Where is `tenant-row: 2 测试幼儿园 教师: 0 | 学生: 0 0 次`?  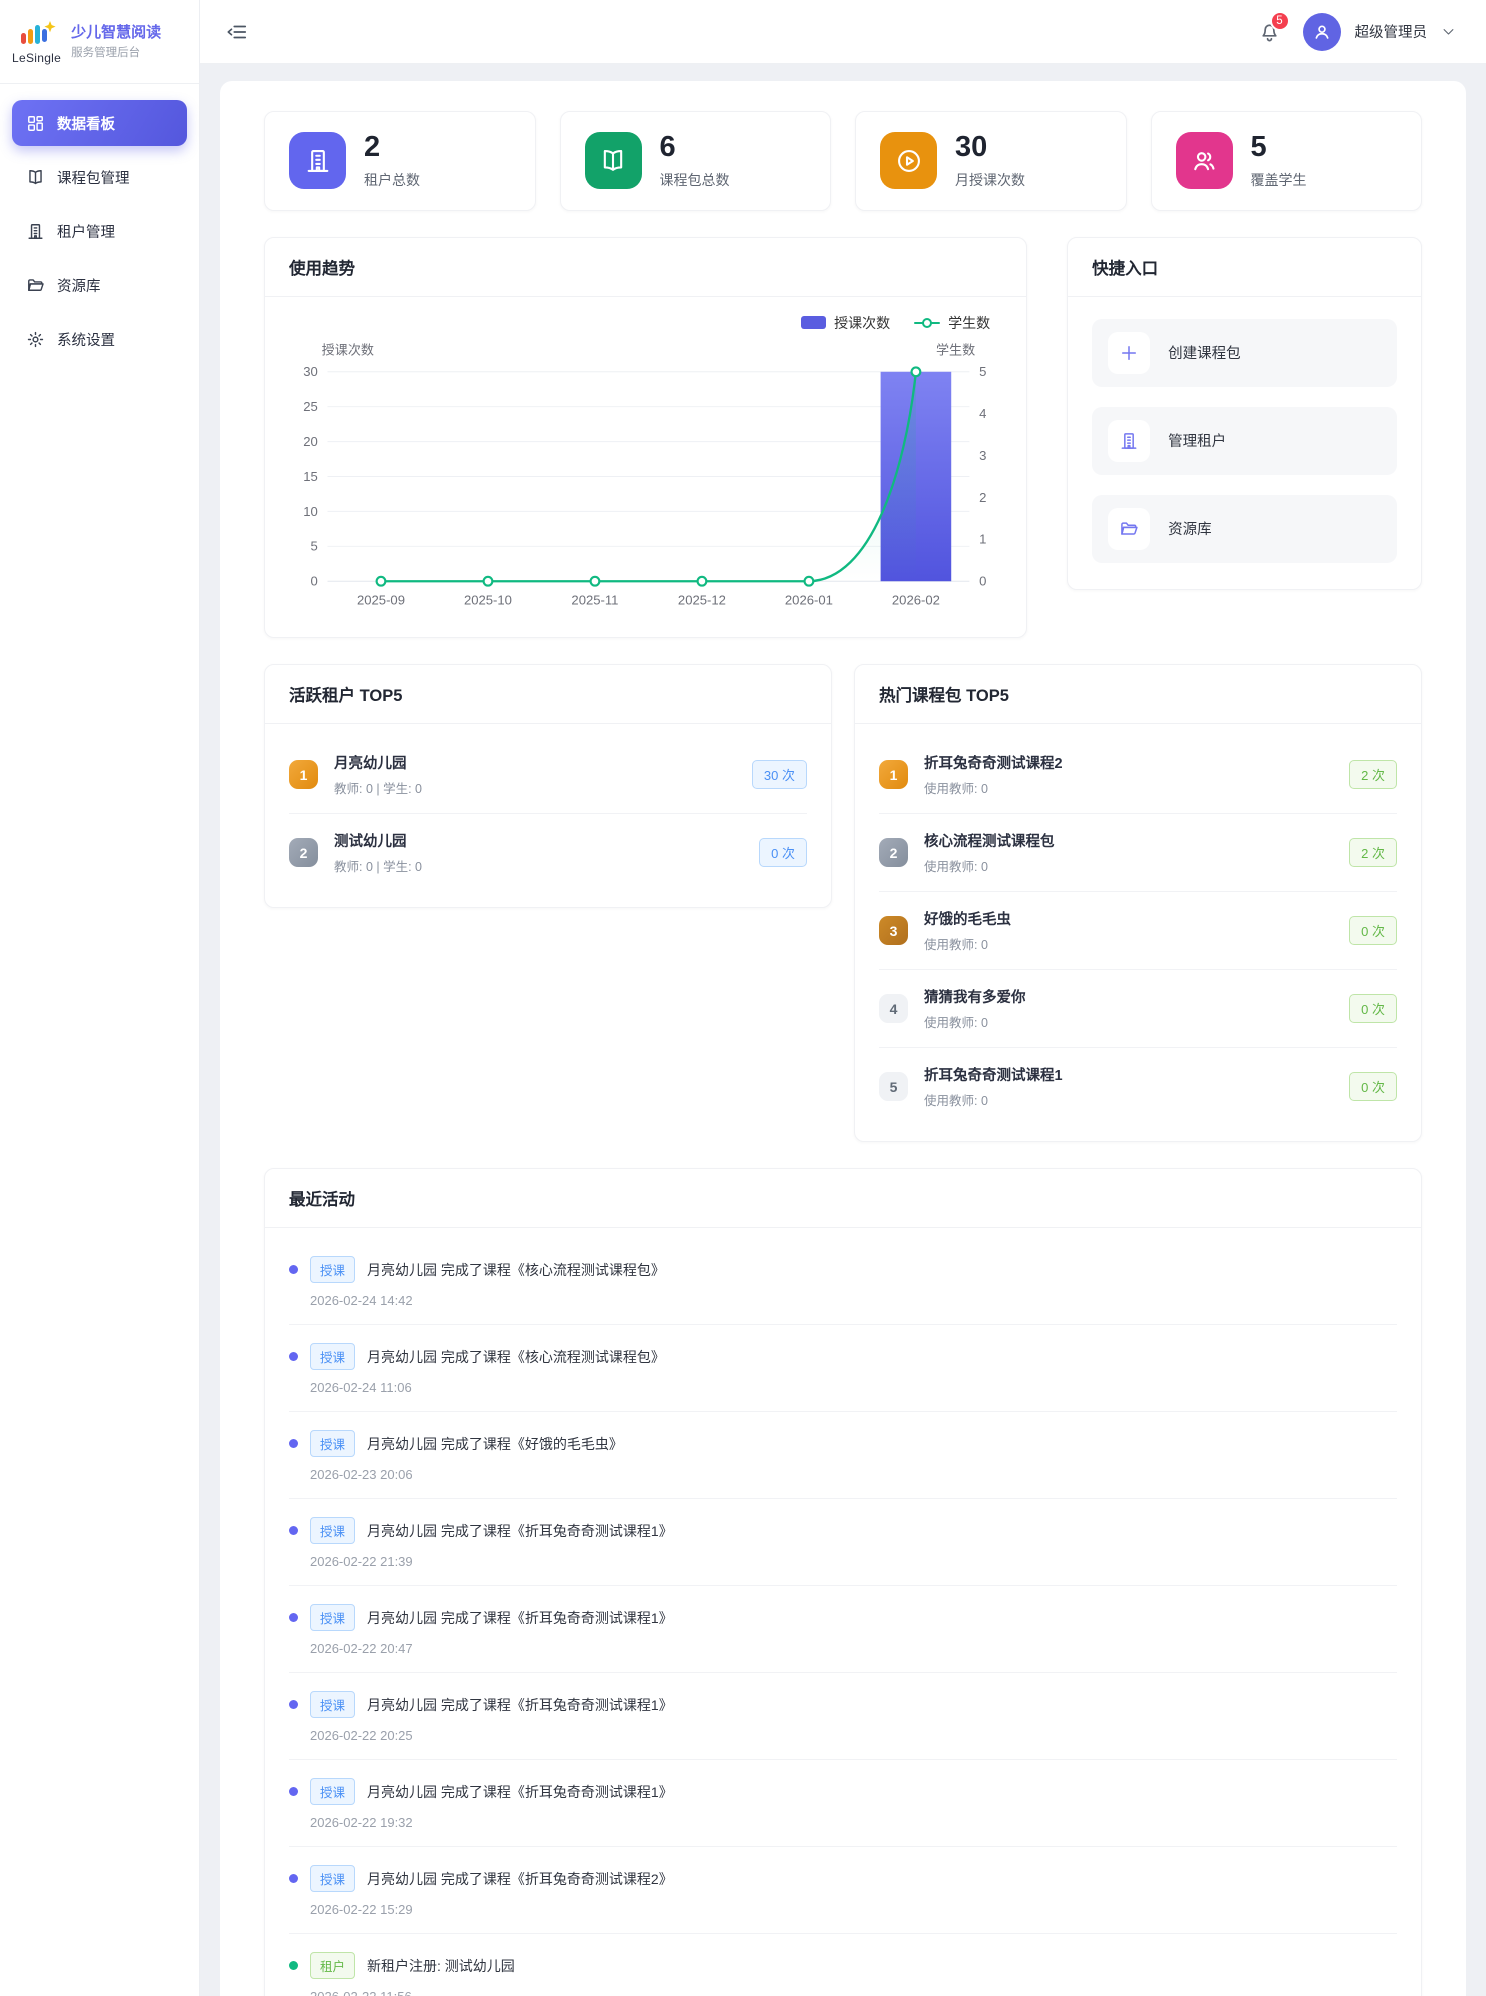
tenant-row: 2 测试幼儿园 教师: 0 | 学生: 0 0 次 is located at coordinates (548, 852).